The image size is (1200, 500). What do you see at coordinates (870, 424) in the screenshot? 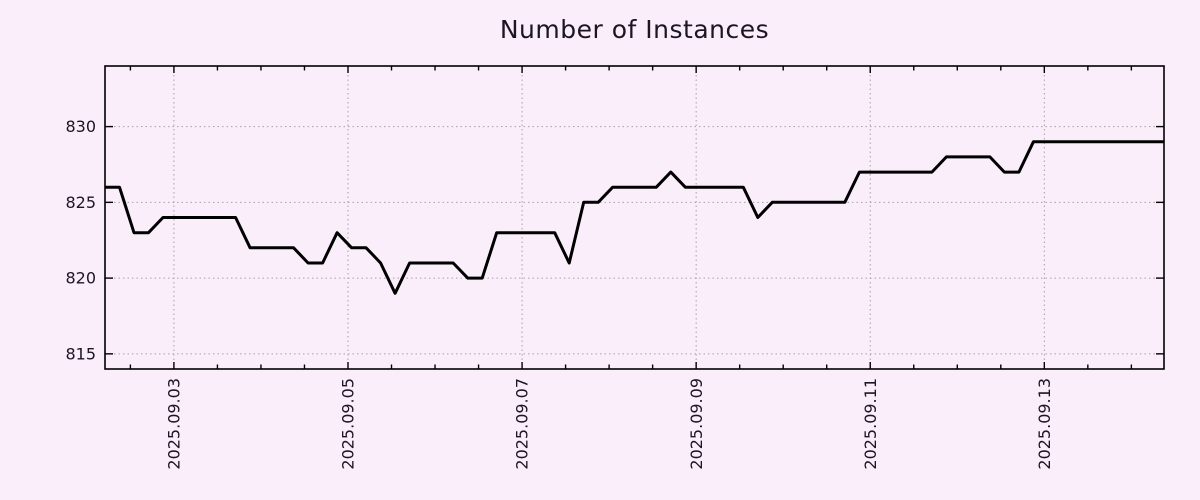
I see `x-tick-label: 2025.09.11` at bounding box center [870, 424].